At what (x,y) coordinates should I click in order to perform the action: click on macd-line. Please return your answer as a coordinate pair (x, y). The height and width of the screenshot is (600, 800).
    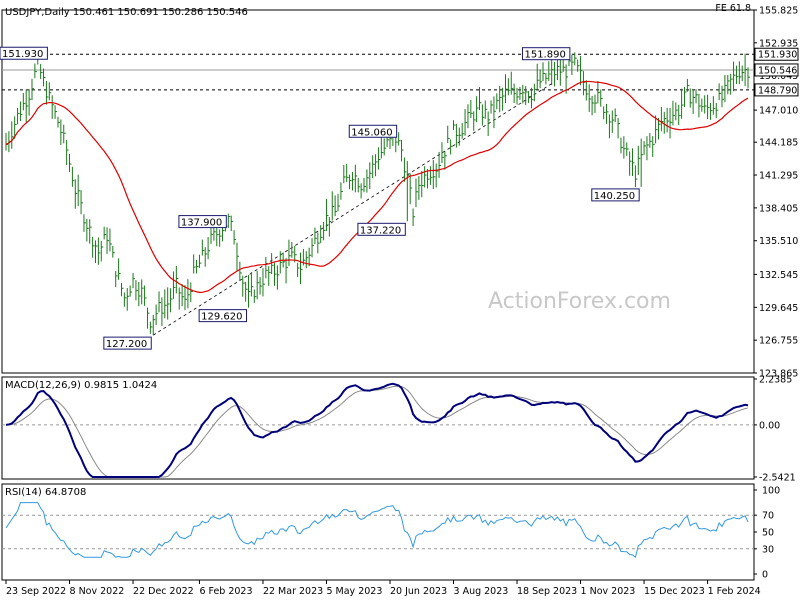
    Looking at the image, I should click on (377, 430).